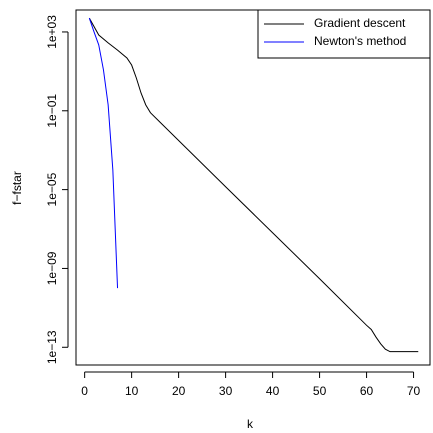  Describe the element at coordinates (52, 189) in the screenshot. I see `y-tick-label: 1e−05` at that location.